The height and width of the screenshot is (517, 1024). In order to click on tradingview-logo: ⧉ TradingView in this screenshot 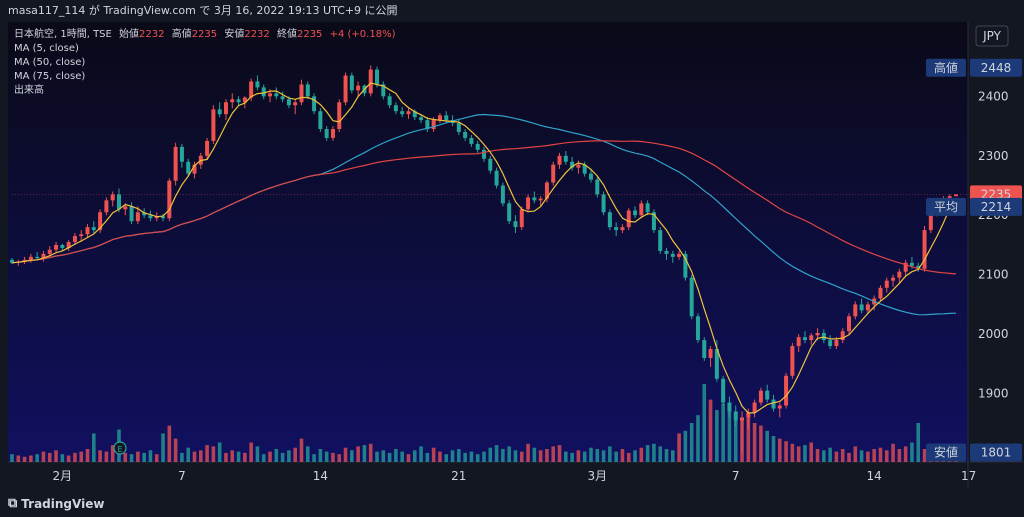, I will do `click(56, 503)`.